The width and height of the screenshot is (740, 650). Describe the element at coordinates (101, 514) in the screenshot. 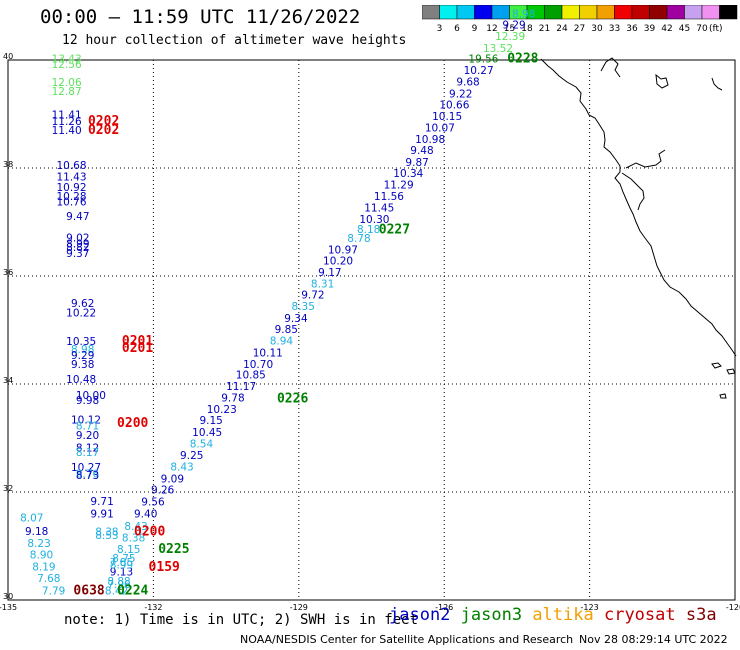

I see `wave-height-value: 9.91` at that location.